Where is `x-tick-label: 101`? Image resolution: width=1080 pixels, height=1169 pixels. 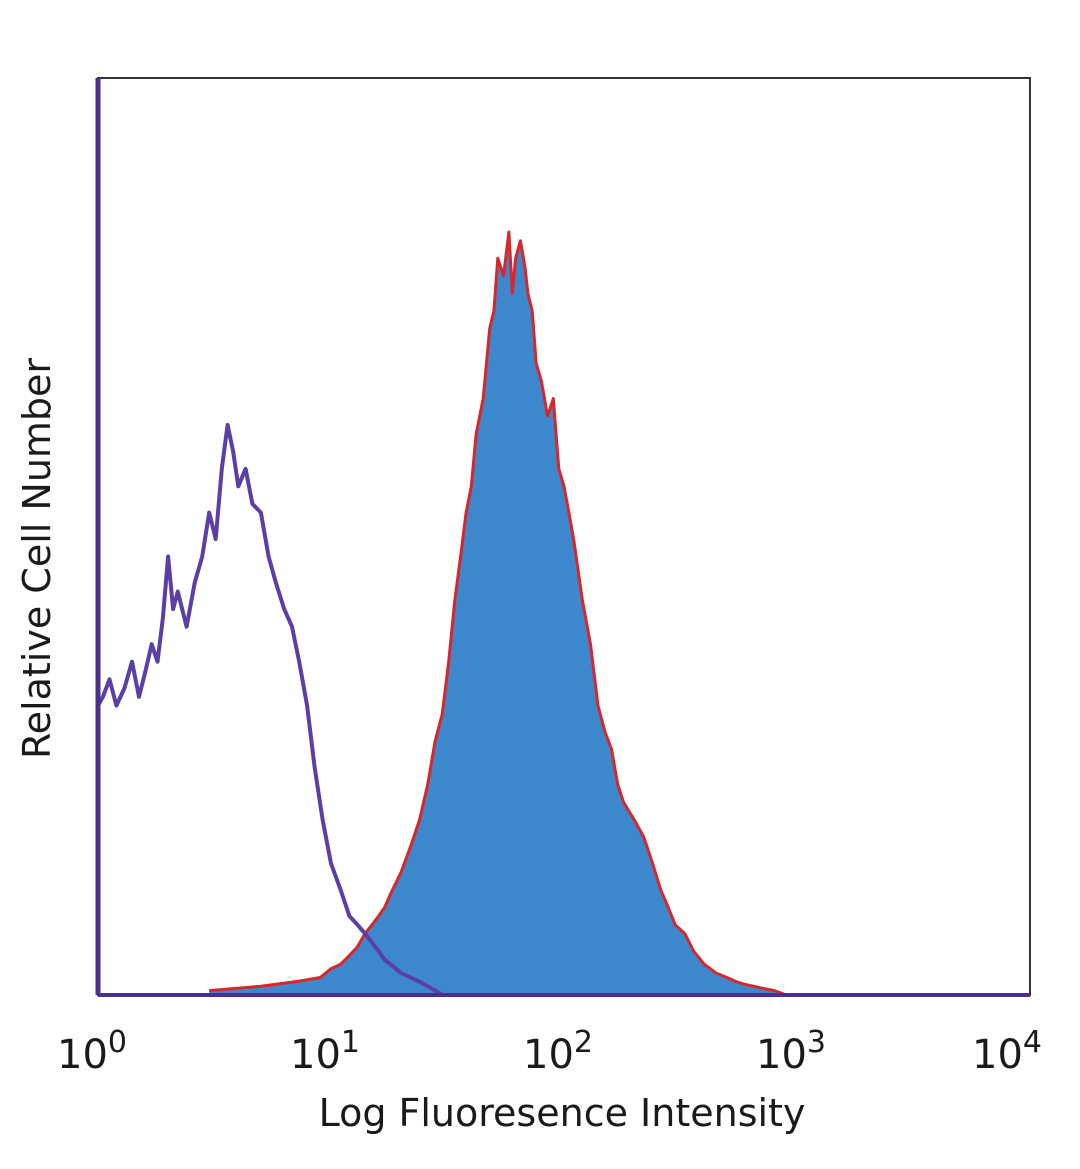
x-tick-label: 101 is located at coordinates (325, 1051).